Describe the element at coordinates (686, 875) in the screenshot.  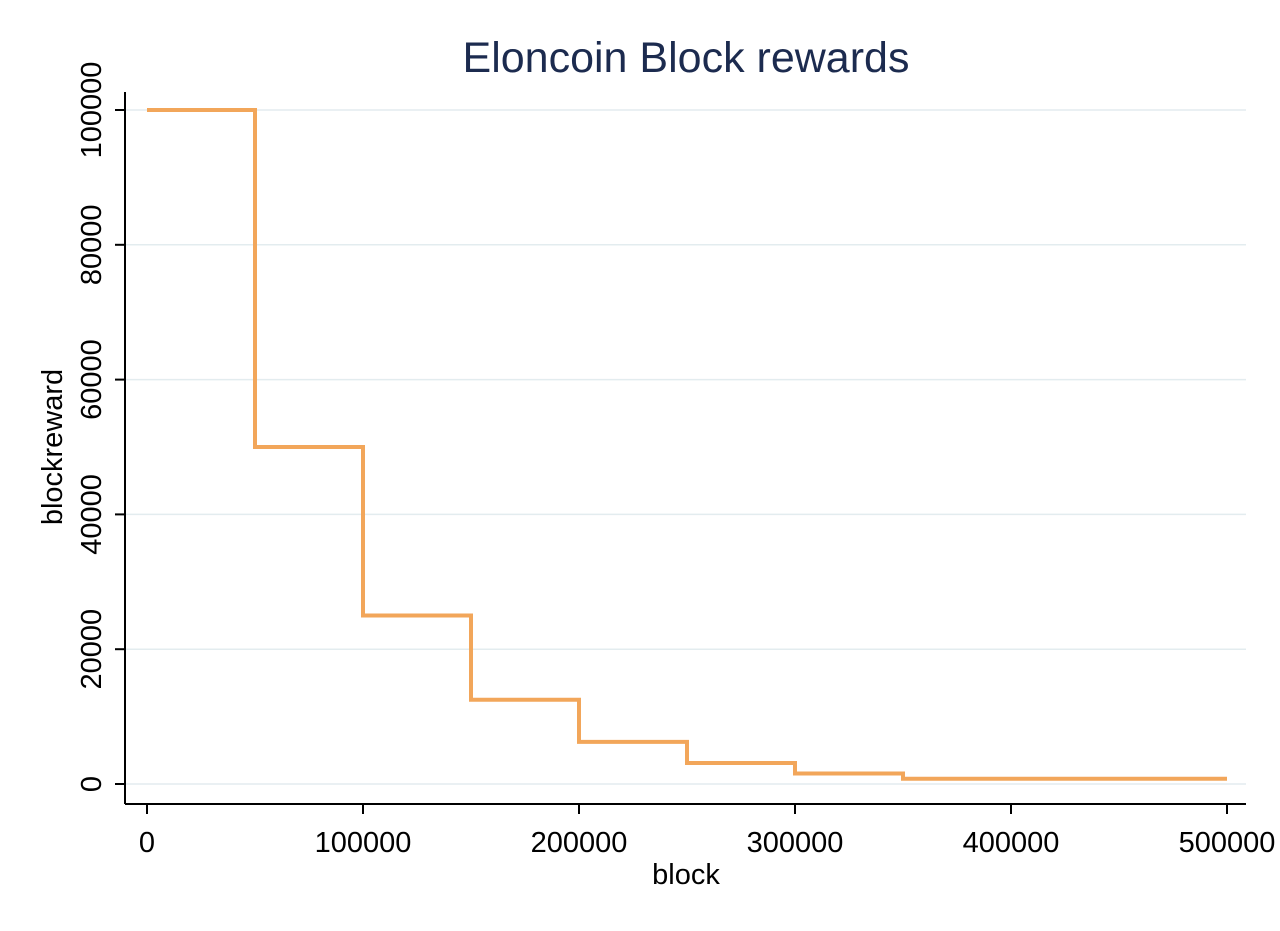
I see `x-axis-label: block` at that location.